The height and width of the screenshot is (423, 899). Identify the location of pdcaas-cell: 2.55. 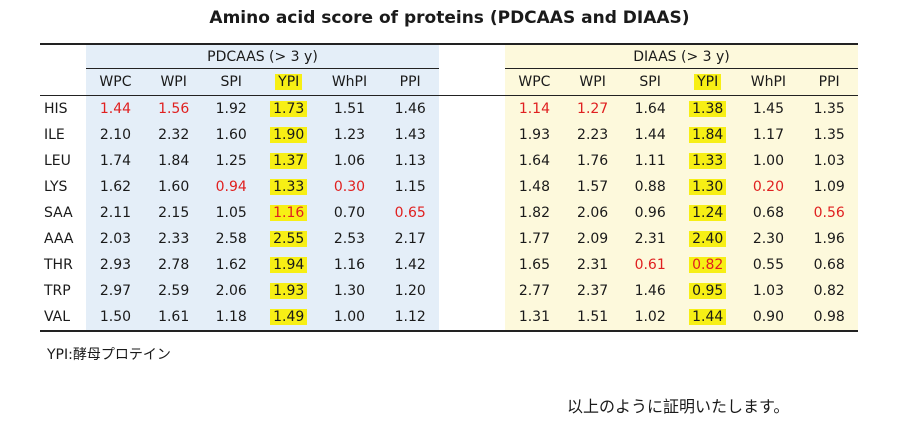
(288, 239).